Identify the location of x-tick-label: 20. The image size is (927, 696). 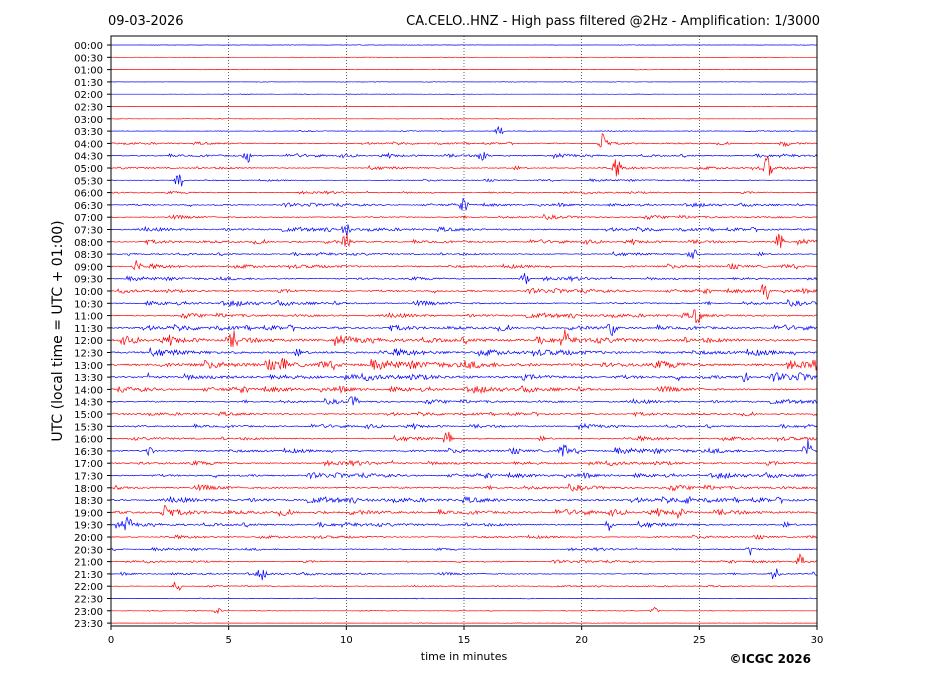
(581, 640).